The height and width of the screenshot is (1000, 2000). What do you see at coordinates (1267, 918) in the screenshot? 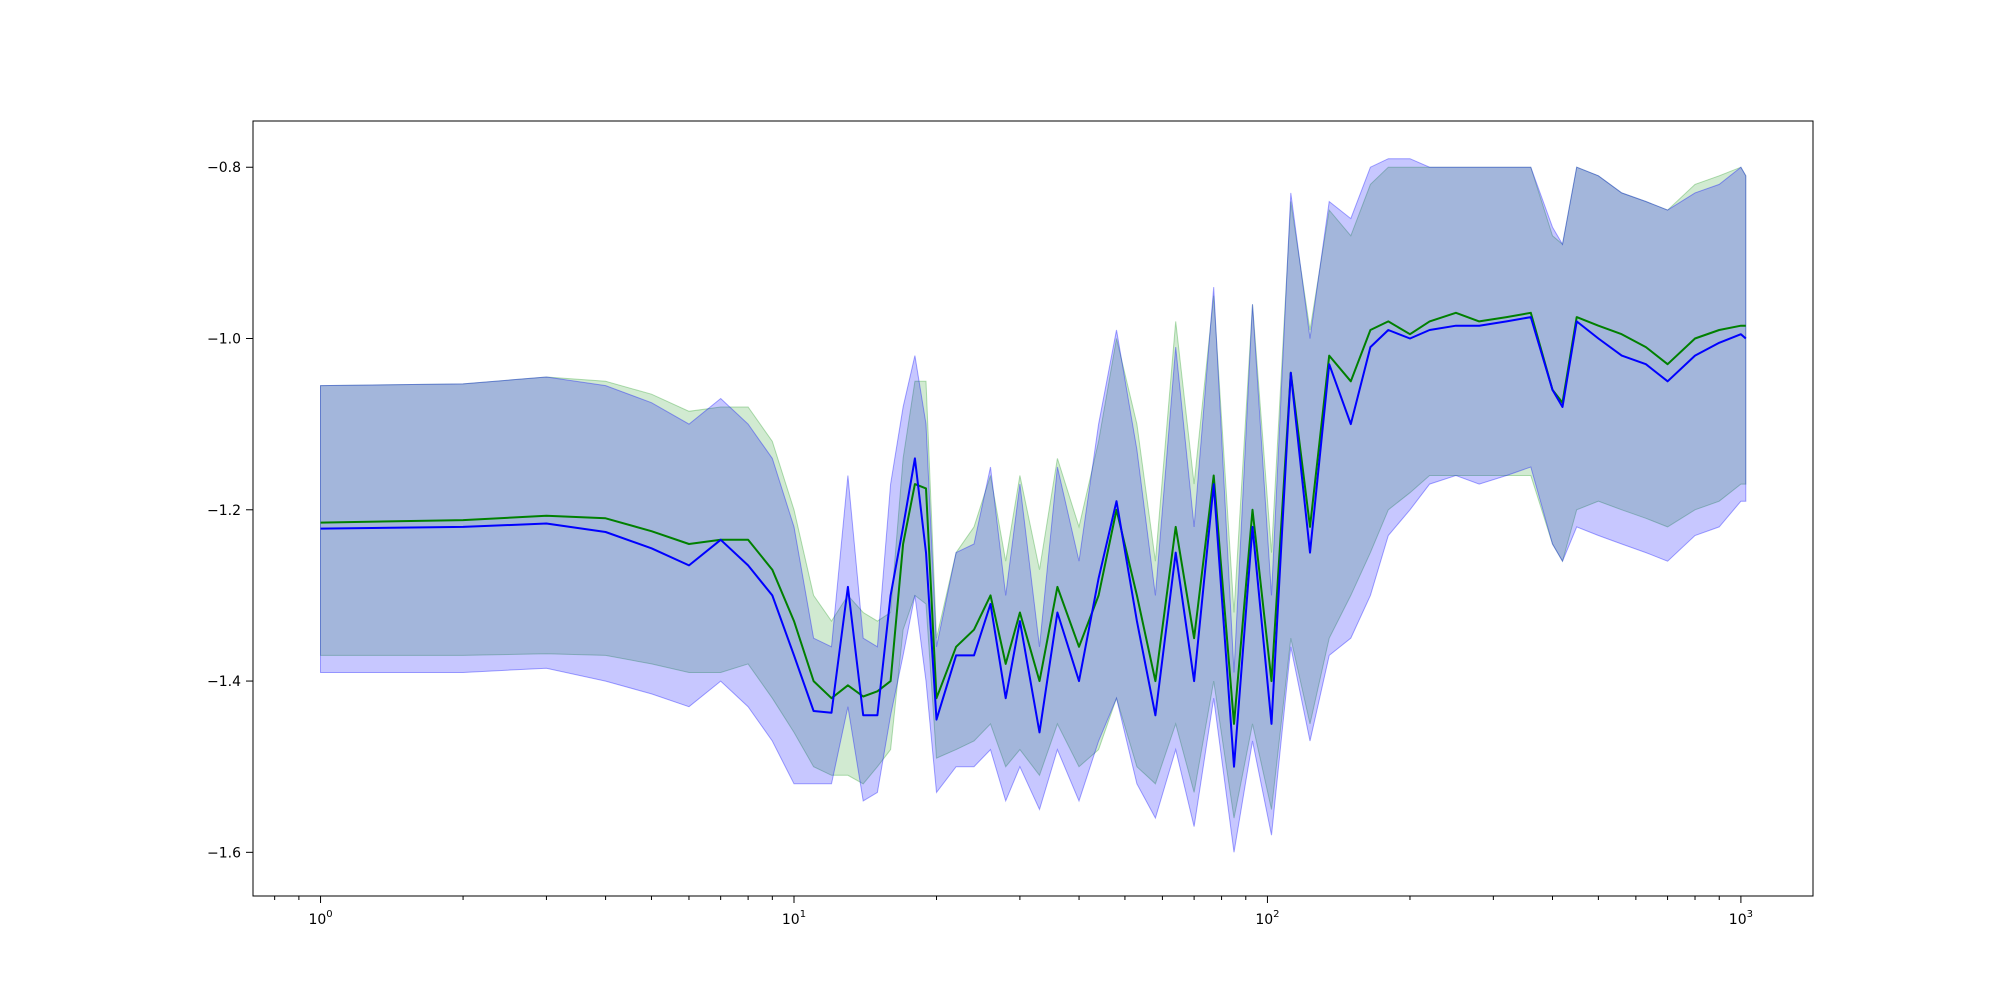
I see `x-tick-label: 10²` at bounding box center [1267, 918].